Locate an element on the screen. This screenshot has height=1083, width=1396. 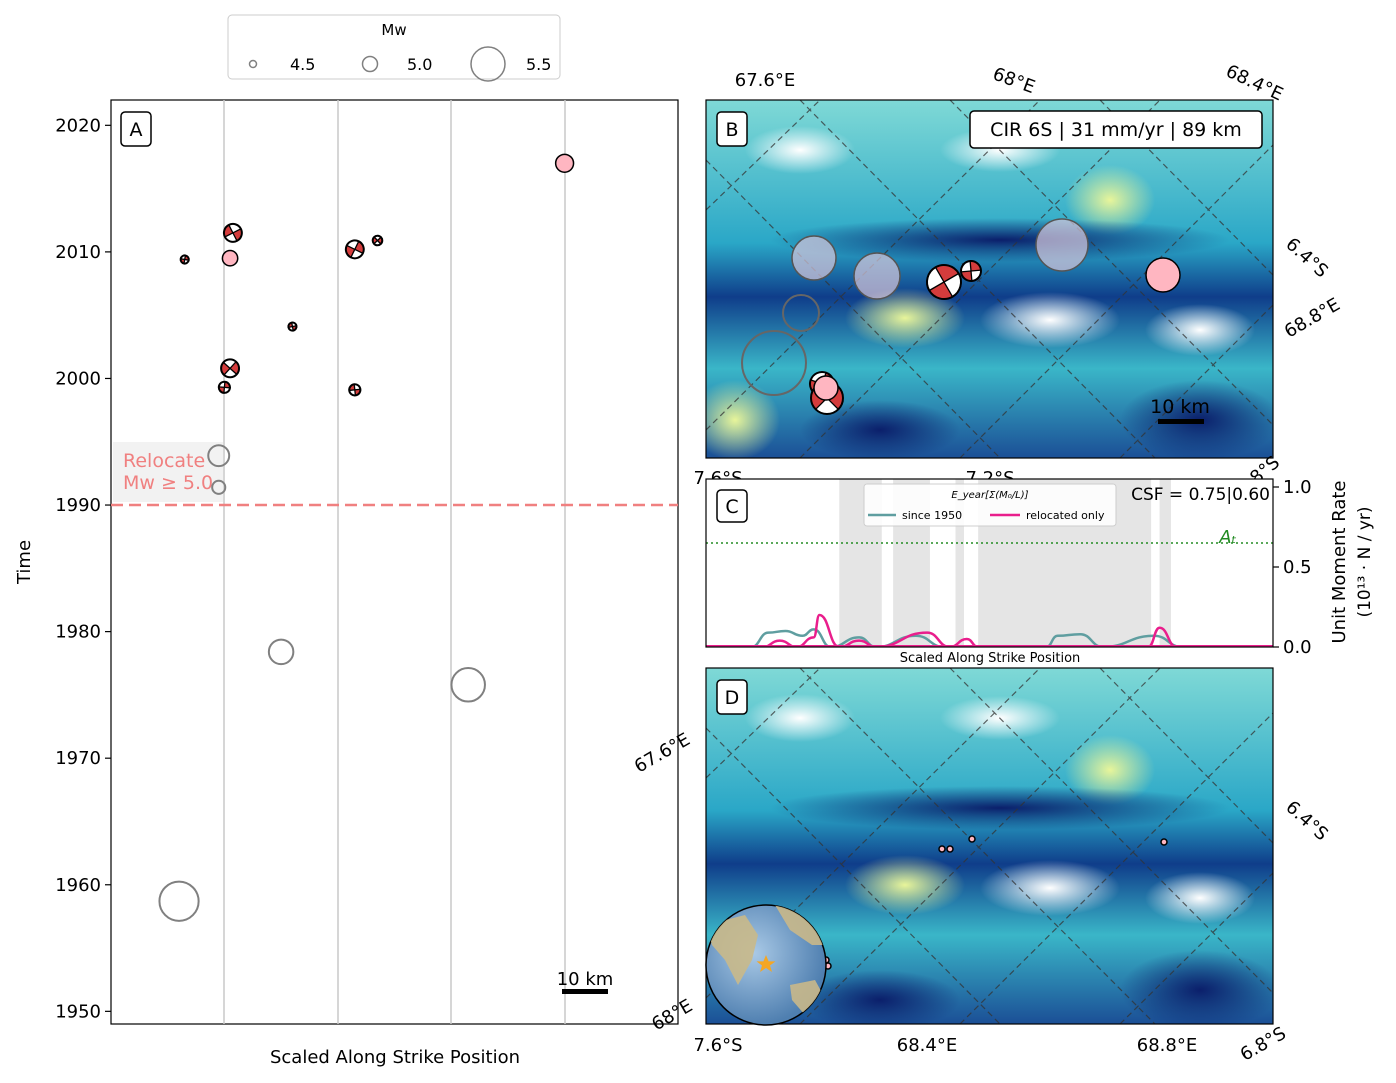
panel-b-title-box is located at coordinates (1116, 129).